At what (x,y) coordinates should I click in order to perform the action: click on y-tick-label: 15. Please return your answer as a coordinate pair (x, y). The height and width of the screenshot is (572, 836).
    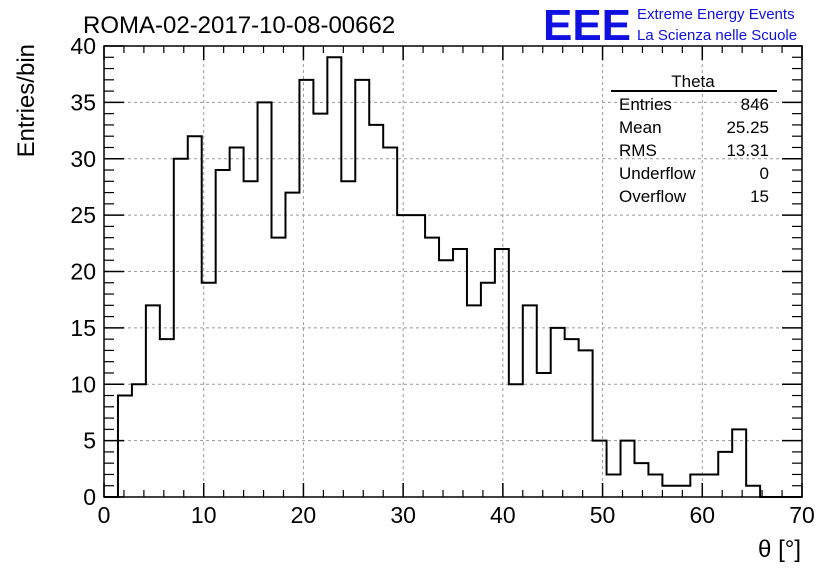
    Looking at the image, I should click on (83, 328).